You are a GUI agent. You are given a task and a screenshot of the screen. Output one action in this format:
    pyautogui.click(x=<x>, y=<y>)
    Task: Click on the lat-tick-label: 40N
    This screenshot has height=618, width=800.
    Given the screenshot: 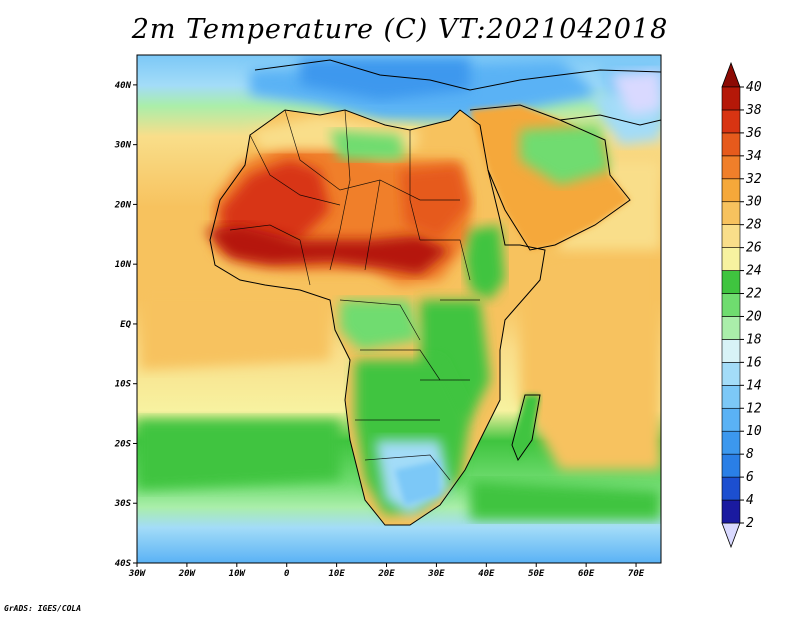 What is the action you would take?
    pyautogui.click(x=123, y=86)
    